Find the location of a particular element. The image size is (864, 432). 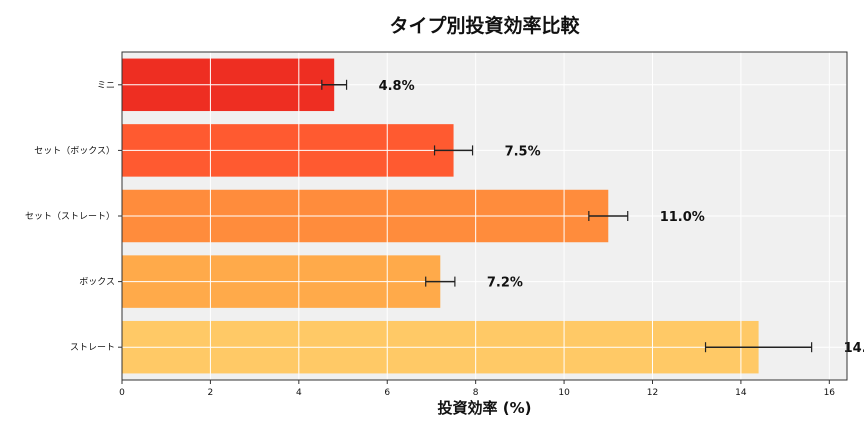

y-tick-label: ストレート is located at coordinates (92, 348).